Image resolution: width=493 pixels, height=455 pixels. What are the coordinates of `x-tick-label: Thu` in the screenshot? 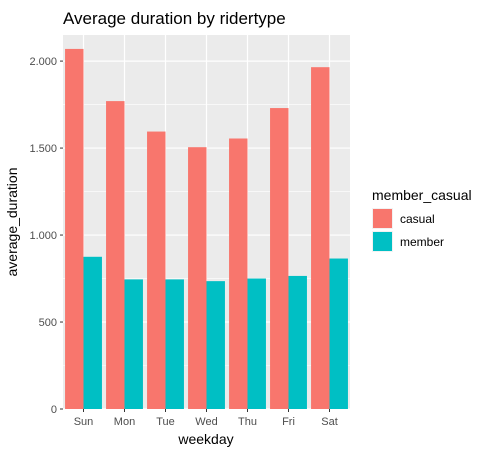 It's located at (247, 422).